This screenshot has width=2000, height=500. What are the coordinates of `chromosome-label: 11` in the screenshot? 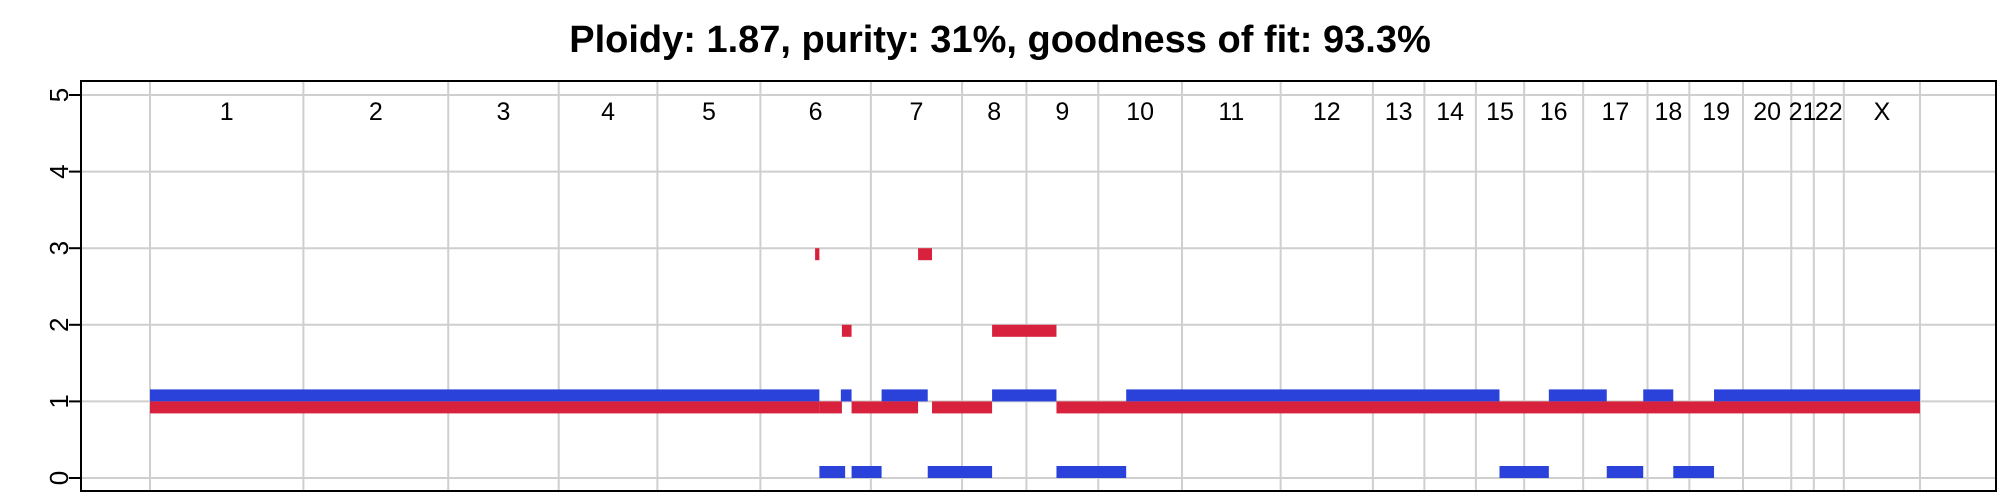 It's located at (1231, 112).